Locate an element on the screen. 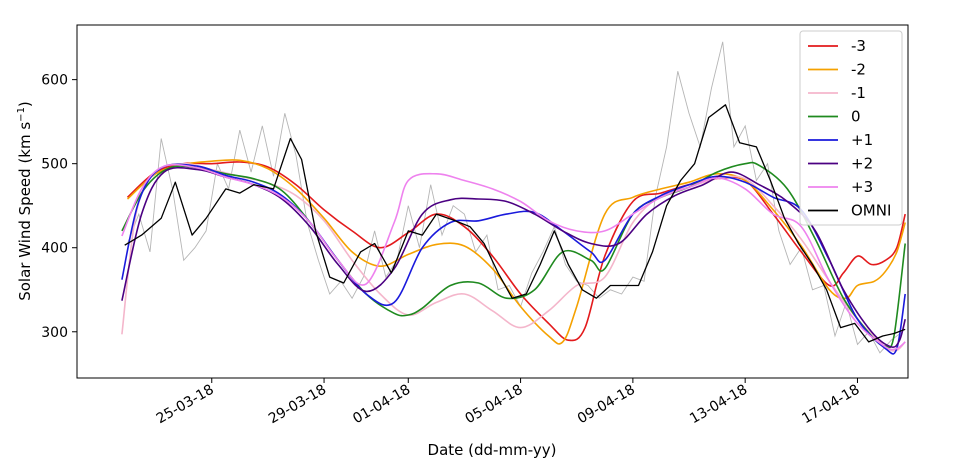 The width and height of the screenshot is (957, 467). legend-items: -3 -2 -1 0 +1 +2 +3 OMNI is located at coordinates (849, 128).